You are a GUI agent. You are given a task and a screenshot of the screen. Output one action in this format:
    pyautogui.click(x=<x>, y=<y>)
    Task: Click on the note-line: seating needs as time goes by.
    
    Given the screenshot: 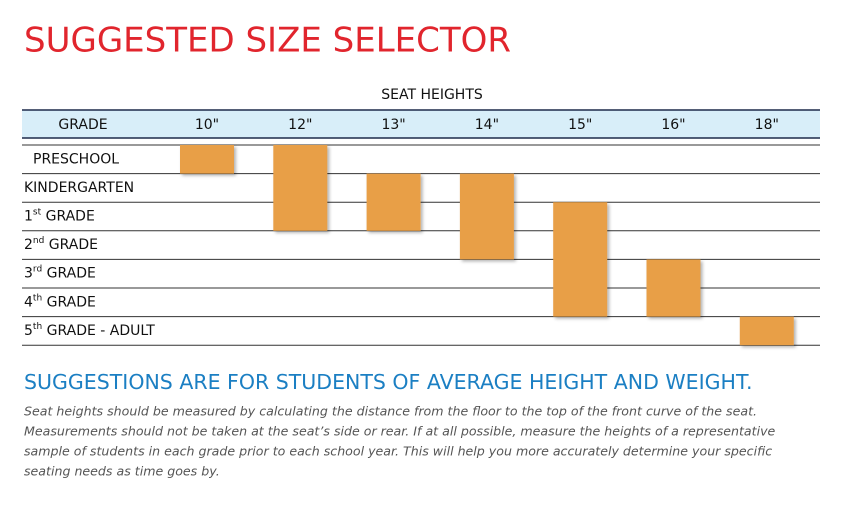 What is the action you would take?
    pyautogui.click(x=122, y=471)
    